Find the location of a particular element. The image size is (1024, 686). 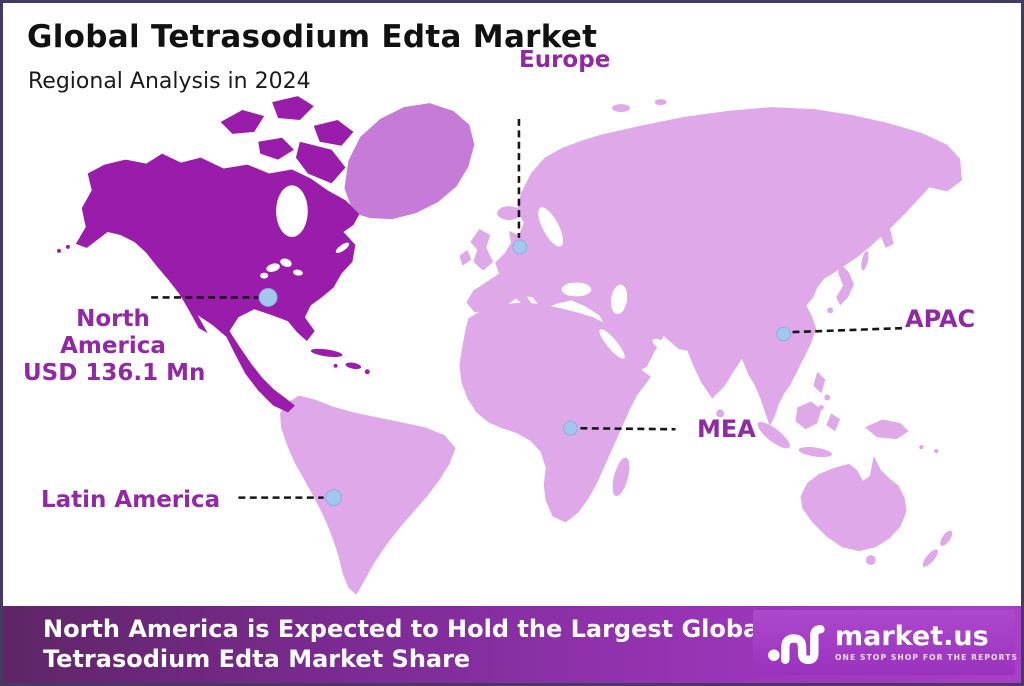

ireland-region is located at coordinates (465, 257).